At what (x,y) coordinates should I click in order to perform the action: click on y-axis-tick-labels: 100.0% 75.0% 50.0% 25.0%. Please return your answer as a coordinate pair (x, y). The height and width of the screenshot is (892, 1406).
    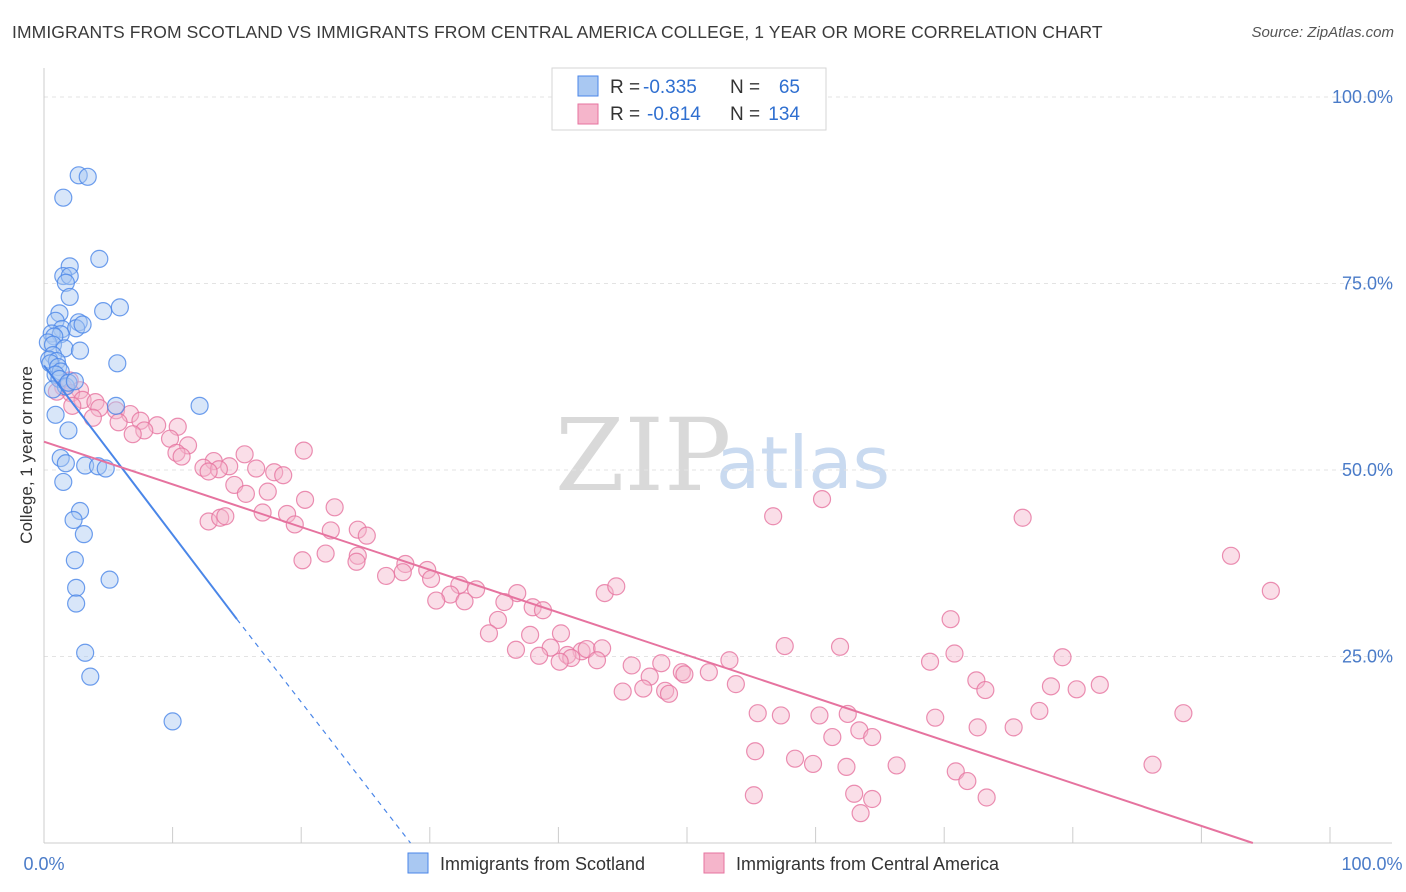
    Looking at the image, I should click on (1362, 377).